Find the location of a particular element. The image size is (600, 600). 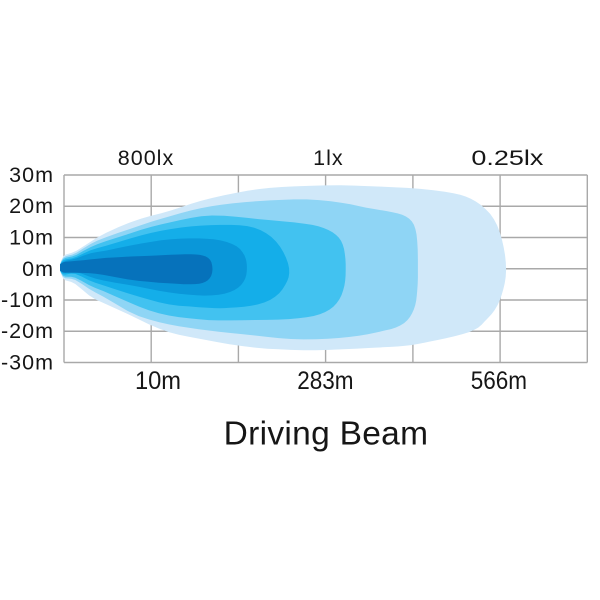

svg-text: 0.25lx is located at coordinates (507, 158).